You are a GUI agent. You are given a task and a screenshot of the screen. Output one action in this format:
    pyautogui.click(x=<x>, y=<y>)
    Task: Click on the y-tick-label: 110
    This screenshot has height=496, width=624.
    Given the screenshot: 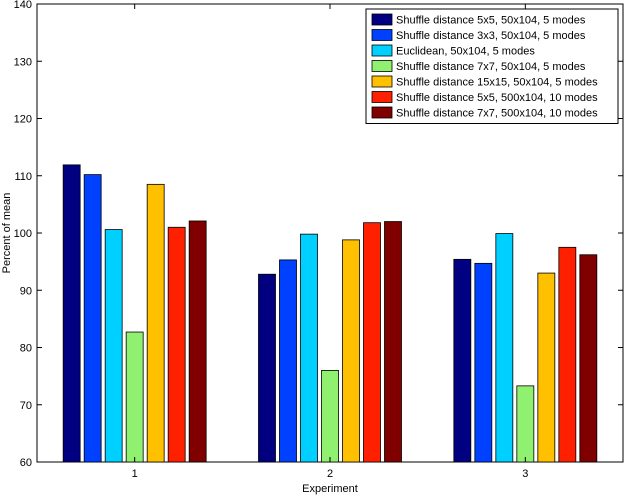 What is the action you would take?
    pyautogui.click(x=23, y=177)
    